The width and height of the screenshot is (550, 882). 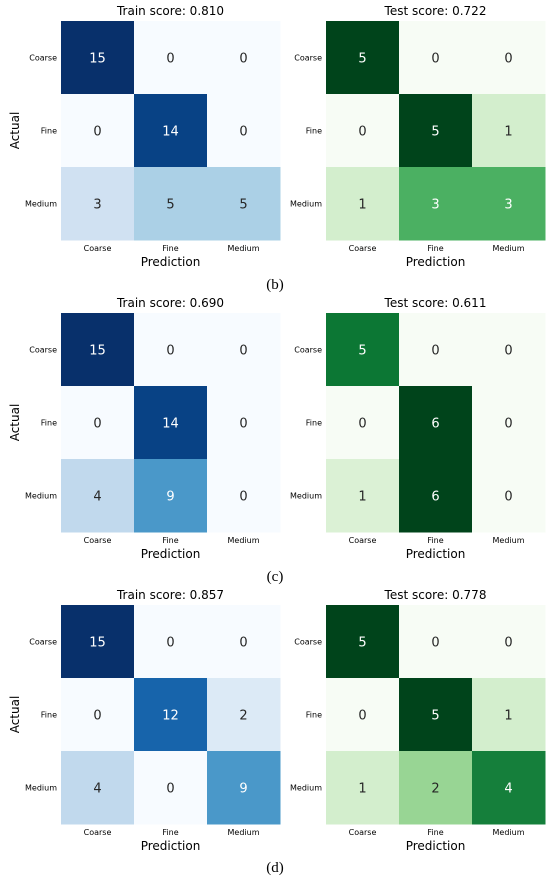 I want to click on chart-title: Train score: 0.690, so click(x=170, y=303).